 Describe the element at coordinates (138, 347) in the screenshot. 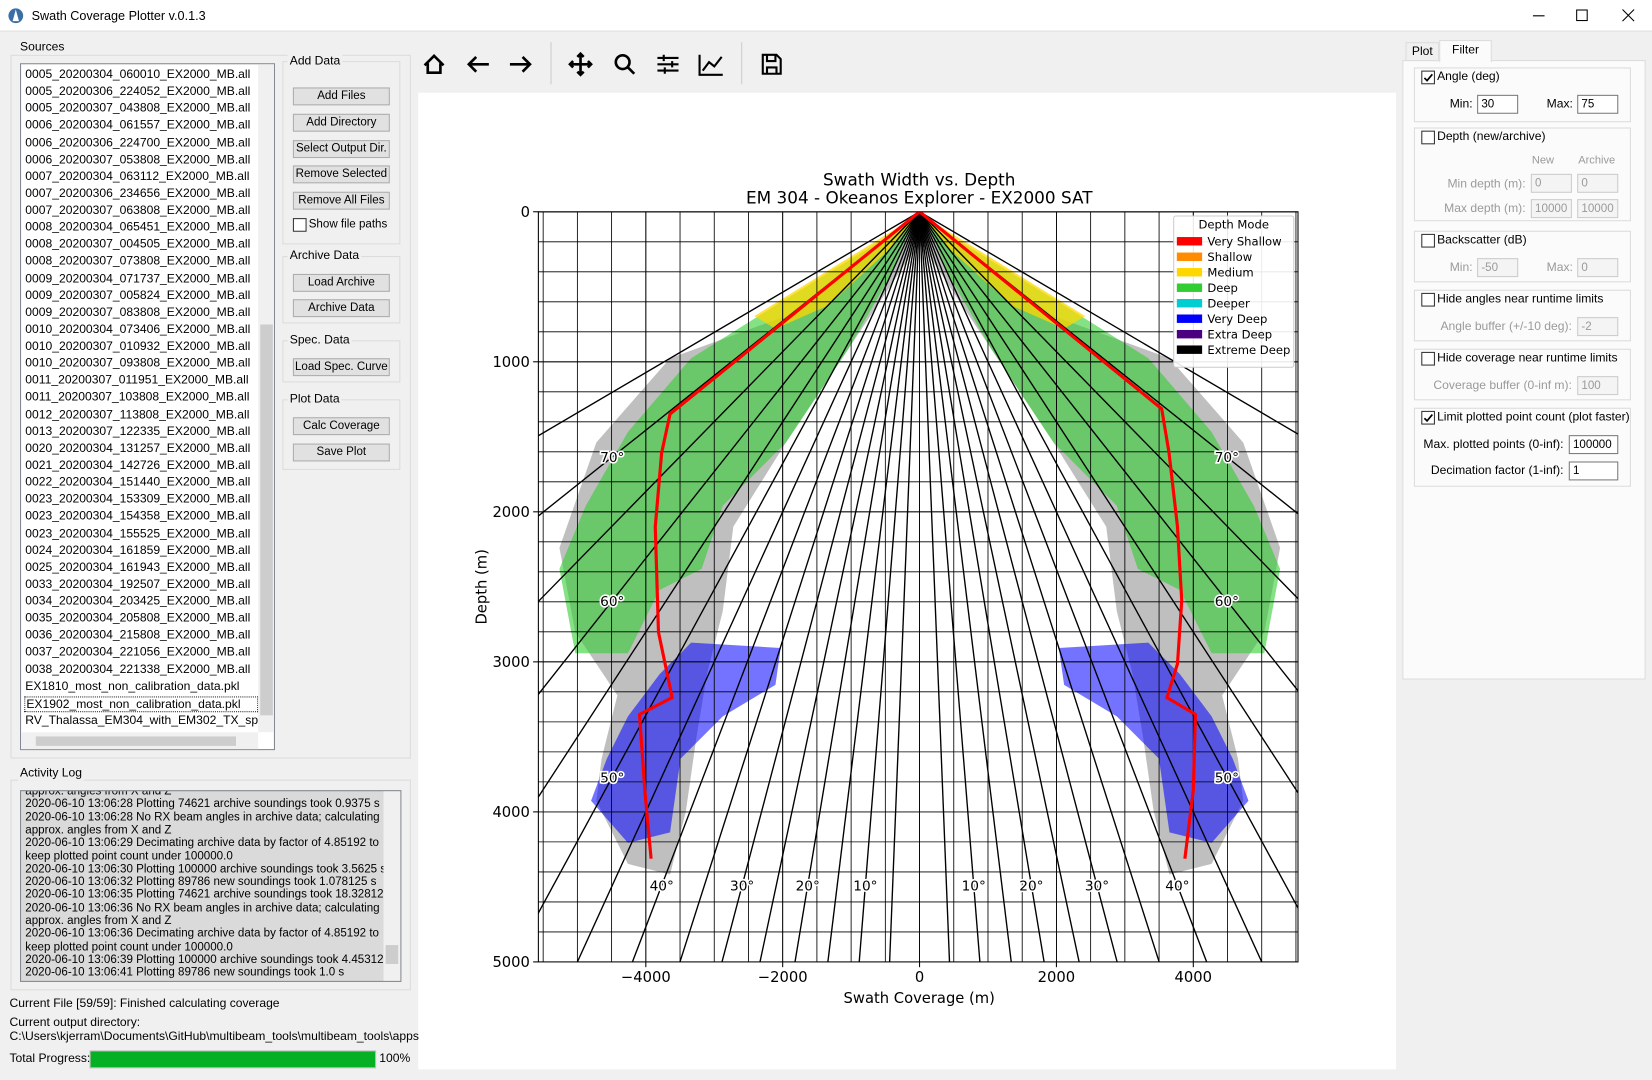

I see `file-item: 0010_20200307_010932_EX2000_MB.all` at that location.